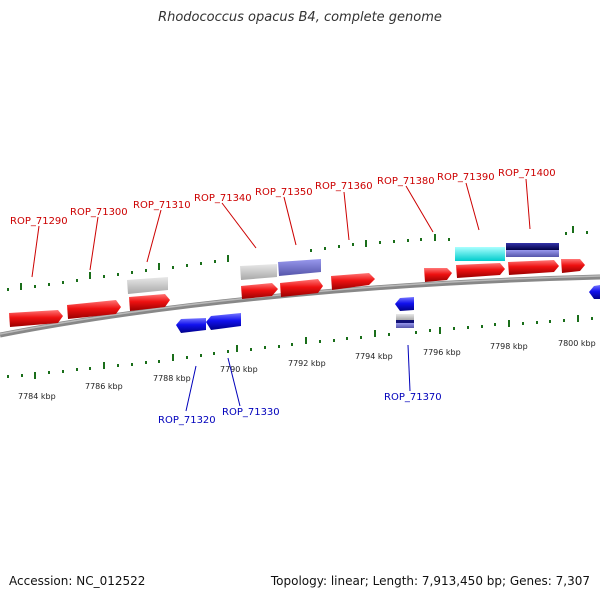  I want to click on forward-gene-arrows, so click(297, 293).